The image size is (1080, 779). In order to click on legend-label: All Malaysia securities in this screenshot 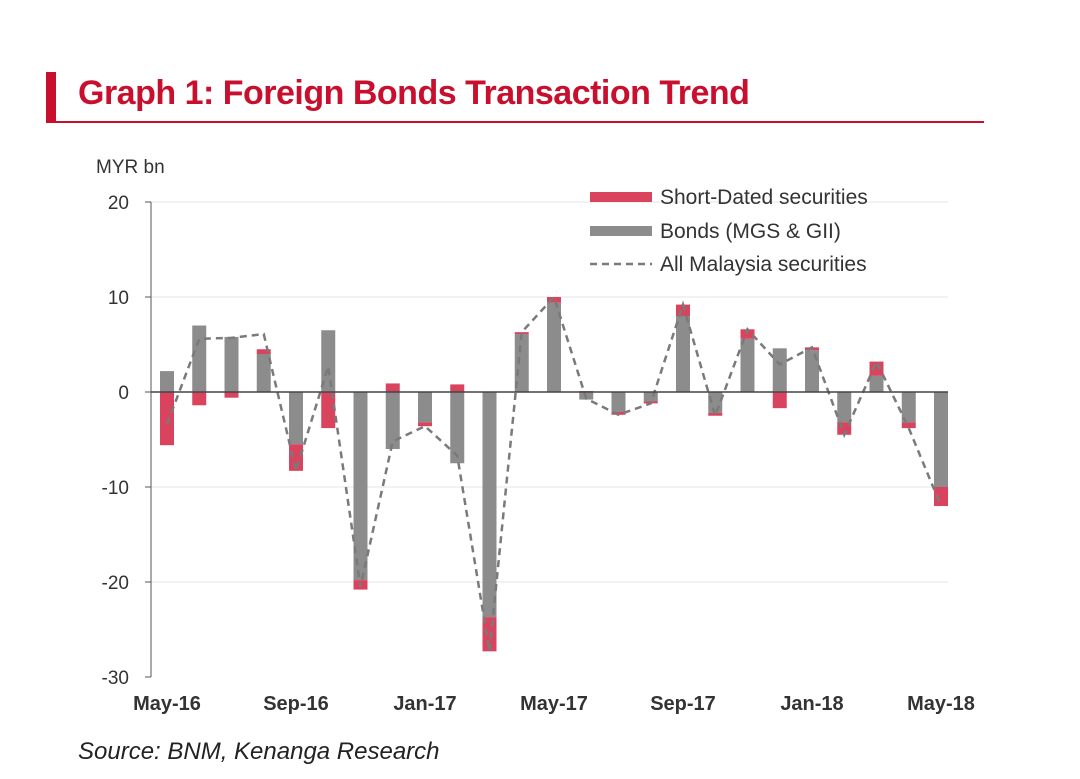, I will do `click(763, 264)`.